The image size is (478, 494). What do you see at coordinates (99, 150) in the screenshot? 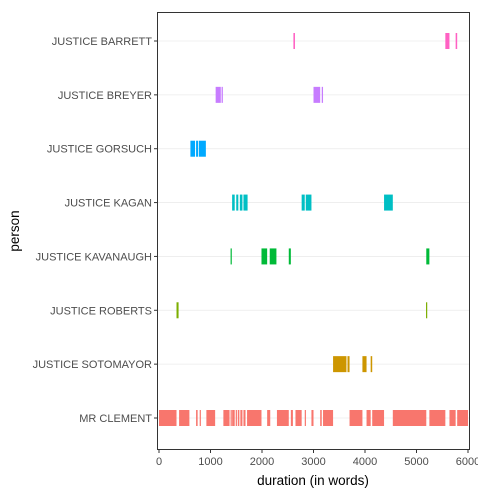
I see `y-tick-label: JUSTICE GORSUCH` at bounding box center [99, 150].